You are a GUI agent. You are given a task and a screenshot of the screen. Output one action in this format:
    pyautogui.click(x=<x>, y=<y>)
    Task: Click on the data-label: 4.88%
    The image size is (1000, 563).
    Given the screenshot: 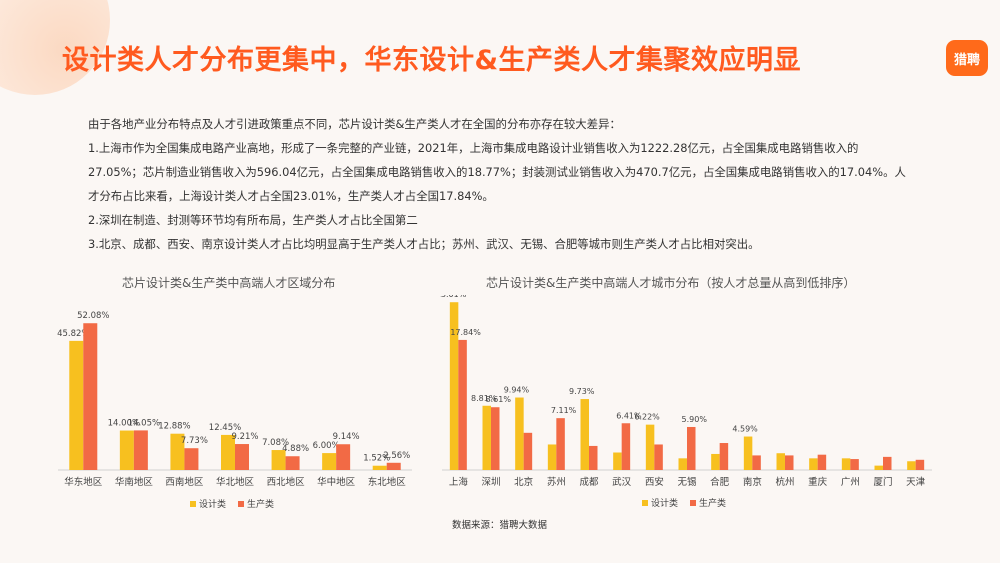 What is the action you would take?
    pyautogui.click(x=295, y=449)
    